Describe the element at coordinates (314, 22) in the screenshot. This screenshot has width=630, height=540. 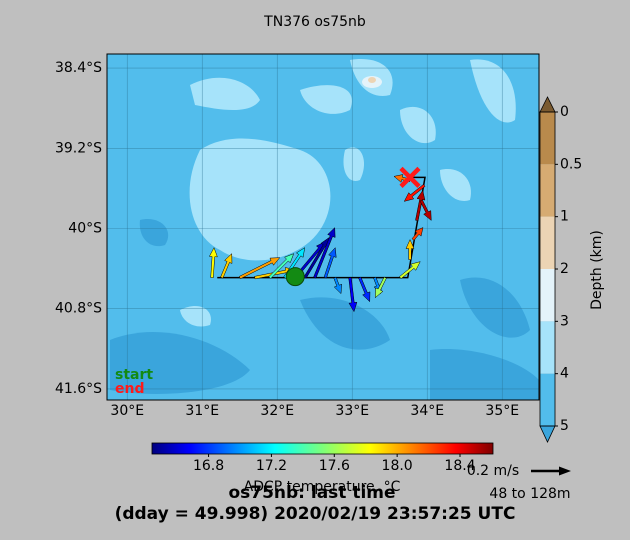
I see `title: TN376 os75nb` at that location.